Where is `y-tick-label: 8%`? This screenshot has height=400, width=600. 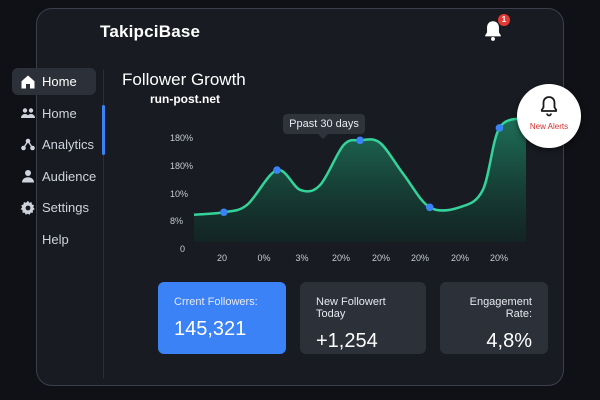
y-tick-label: 8% is located at coordinates (177, 221).